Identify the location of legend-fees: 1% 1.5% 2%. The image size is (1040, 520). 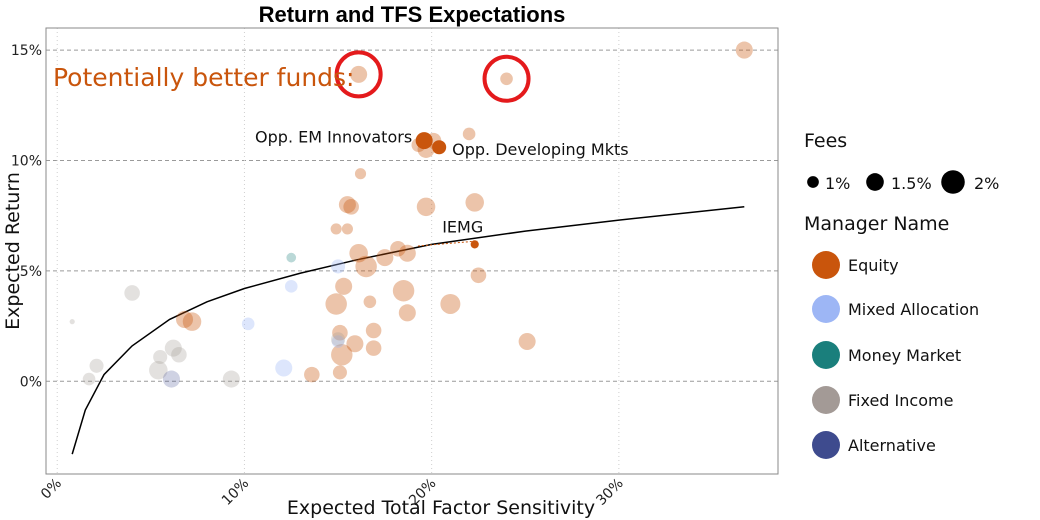
(903, 182).